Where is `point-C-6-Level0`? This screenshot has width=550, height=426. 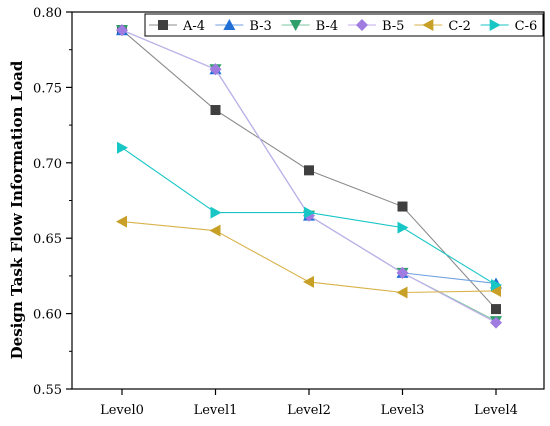 point-C-6-Level0 is located at coordinates (122, 147).